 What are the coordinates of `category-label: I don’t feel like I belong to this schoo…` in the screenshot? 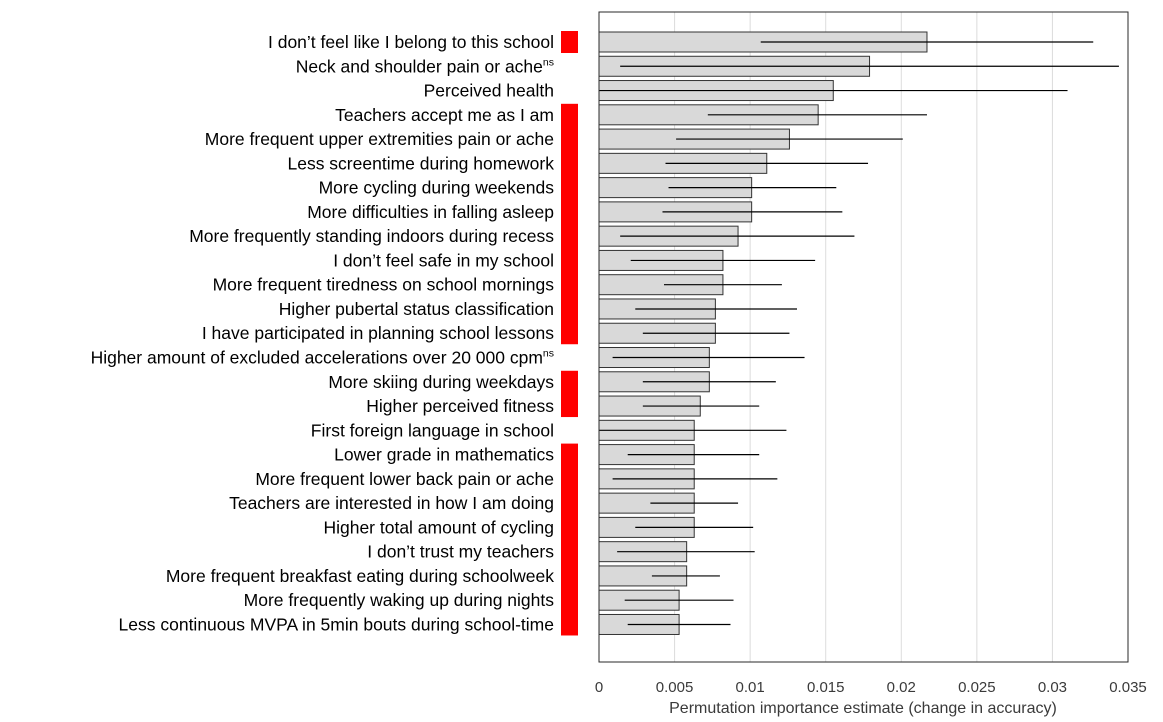 It's located at (411, 42).